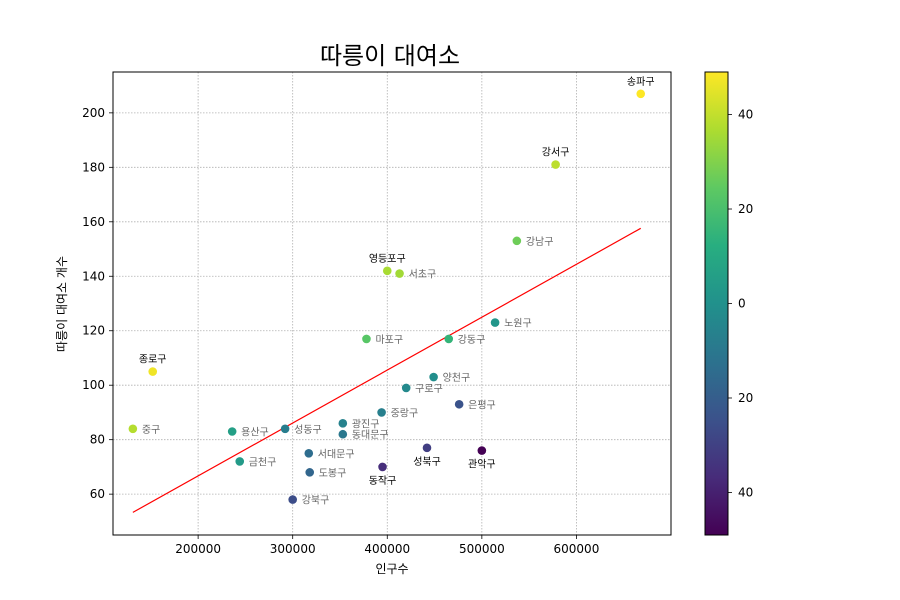 Image resolution: width=900 pixels, height=600 pixels. What do you see at coordinates (62, 304) in the screenshot?
I see `y-axis-label: 따릉이 대여소 개수` at bounding box center [62, 304].